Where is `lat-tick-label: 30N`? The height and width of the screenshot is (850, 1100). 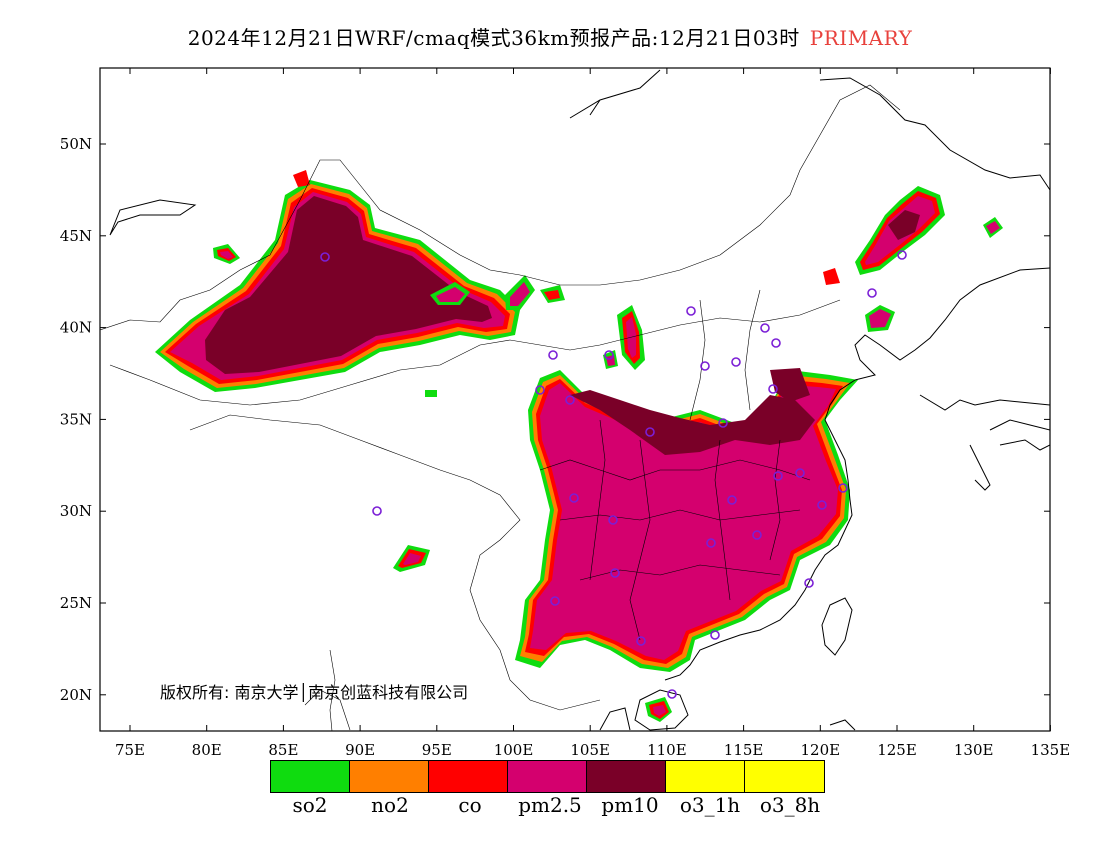 lat-tick-label: 30N is located at coordinates (76, 511).